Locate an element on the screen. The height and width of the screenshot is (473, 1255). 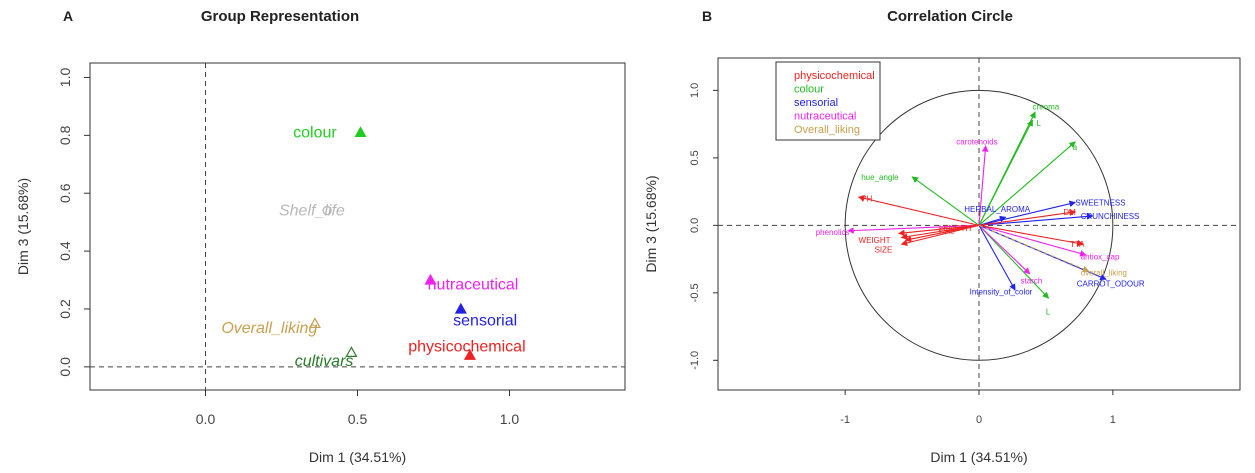
vector-cal is located at coordinates (942, 233).